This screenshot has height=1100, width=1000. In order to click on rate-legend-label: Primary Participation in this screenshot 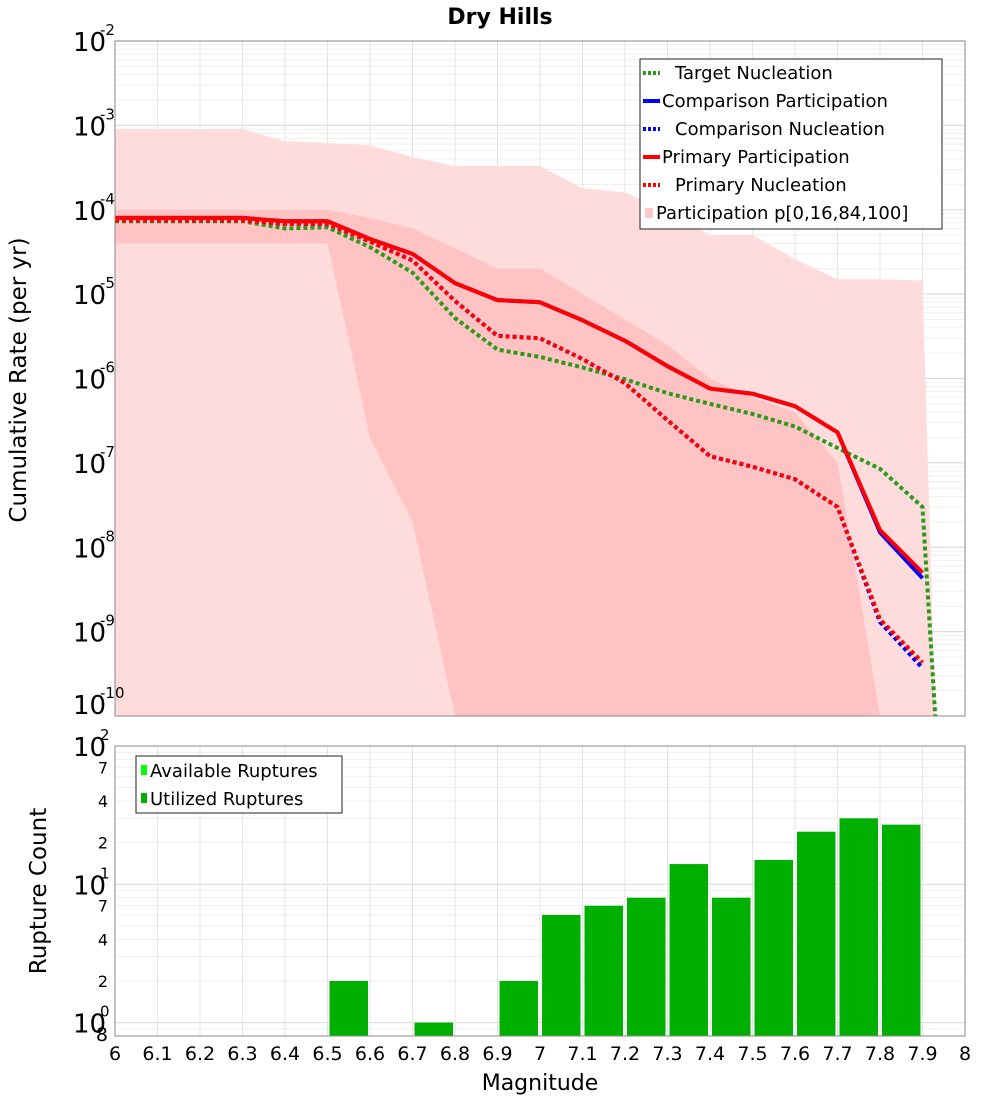, I will do `click(756, 157)`.